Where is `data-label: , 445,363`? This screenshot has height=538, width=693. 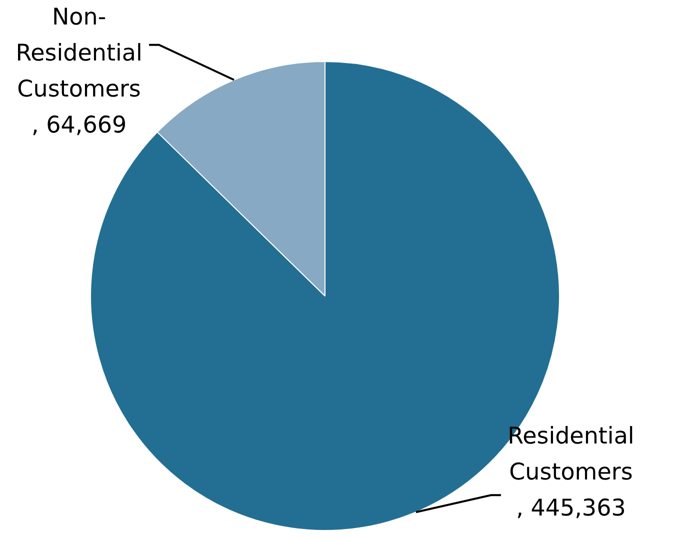 data-label: , 445,363 is located at coordinates (571, 508).